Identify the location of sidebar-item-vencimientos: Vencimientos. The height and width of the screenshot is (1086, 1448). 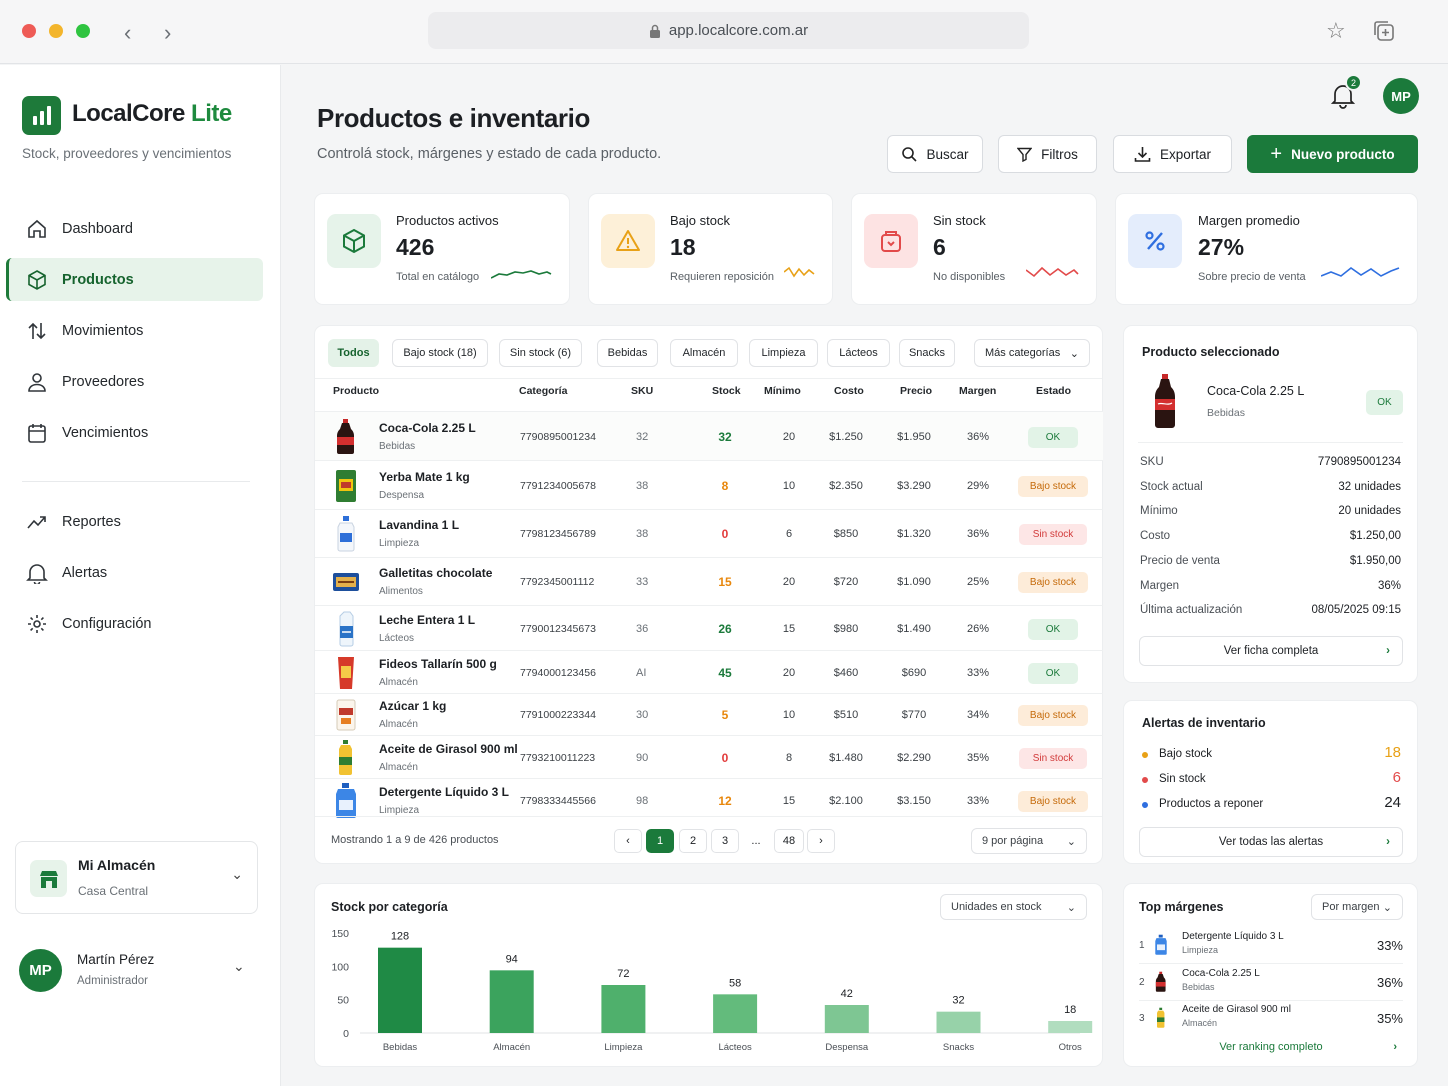
(134, 432).